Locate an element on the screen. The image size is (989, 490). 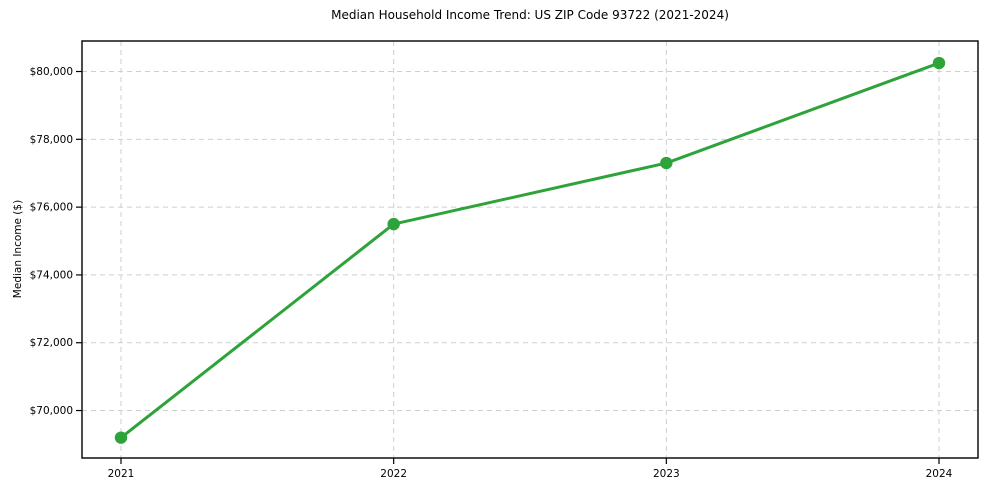
y-axis-label: Median Income ($) is located at coordinates (18, 249).